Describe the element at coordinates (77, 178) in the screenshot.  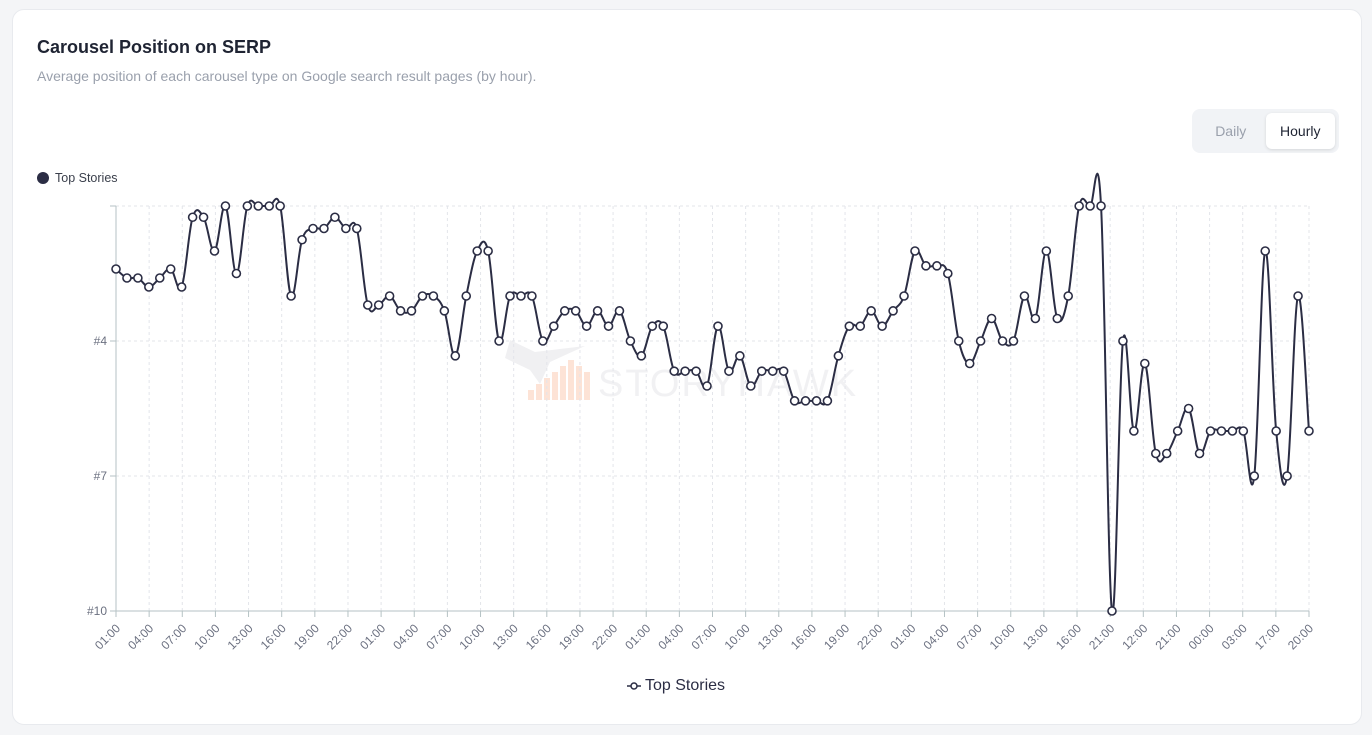
I see `legend-top: Top Stories` at that location.